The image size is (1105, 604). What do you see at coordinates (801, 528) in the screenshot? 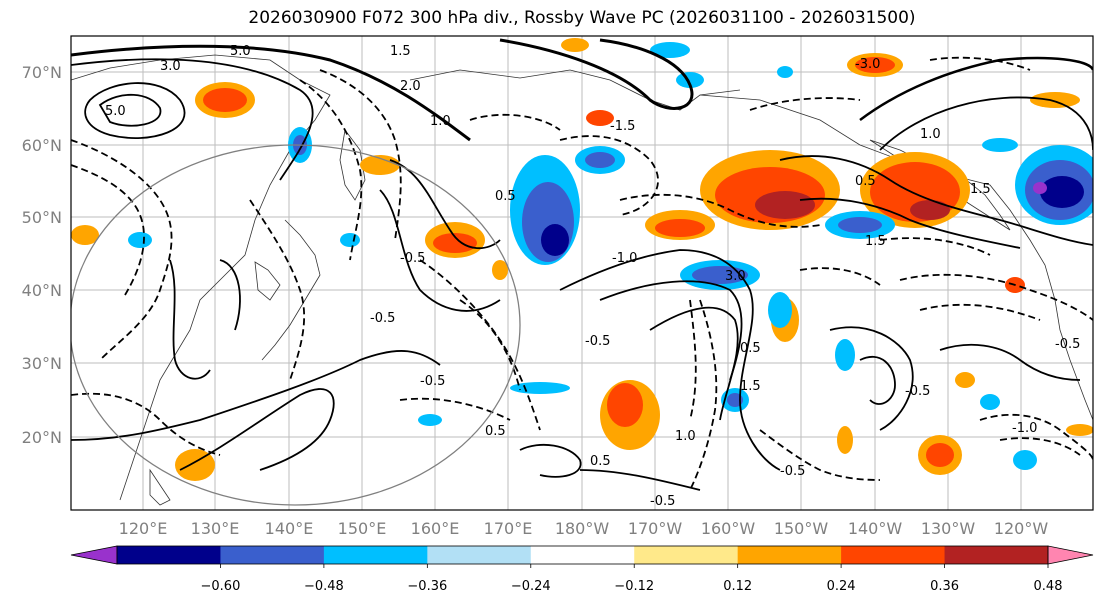
I see `longitude-label: 150°W` at bounding box center [801, 528].